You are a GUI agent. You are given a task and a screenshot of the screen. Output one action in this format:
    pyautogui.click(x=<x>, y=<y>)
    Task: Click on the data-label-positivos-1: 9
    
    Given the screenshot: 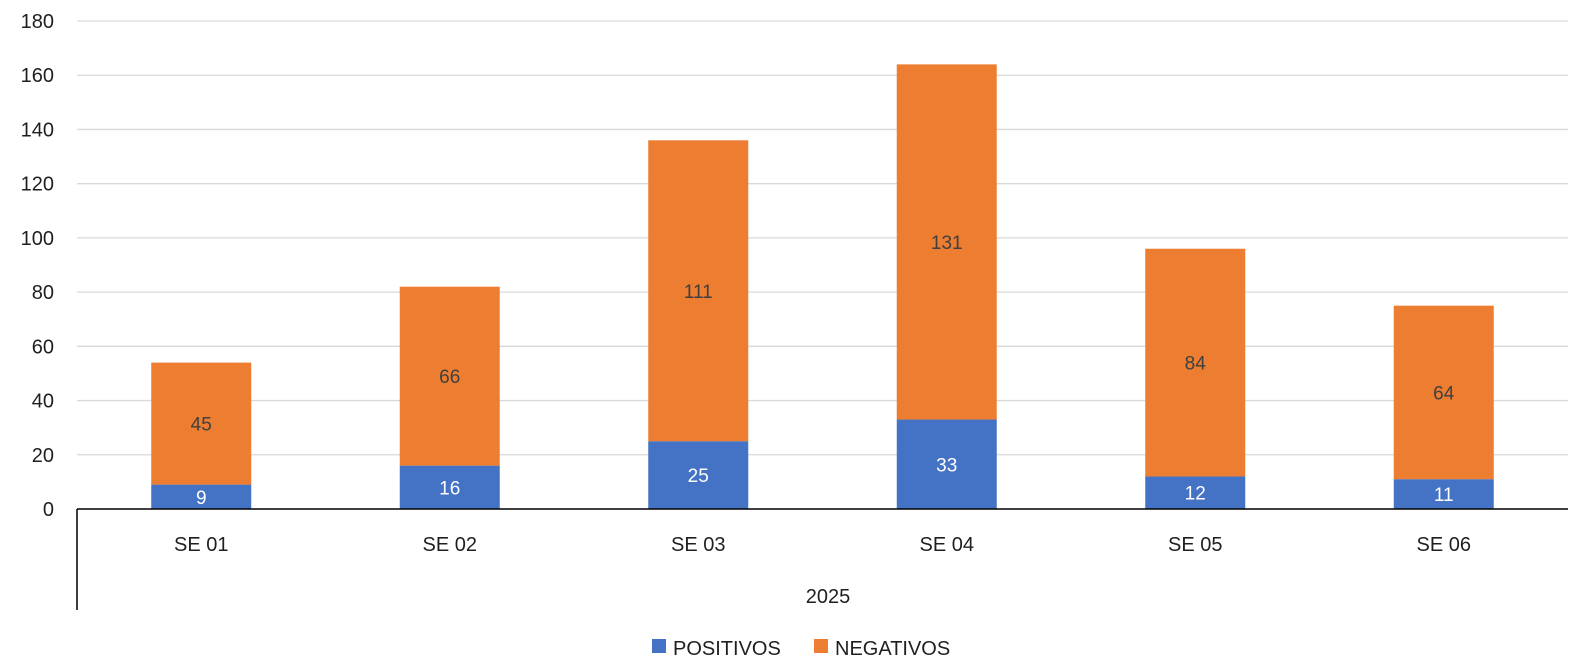 What is the action you would take?
    pyautogui.click(x=201, y=498)
    